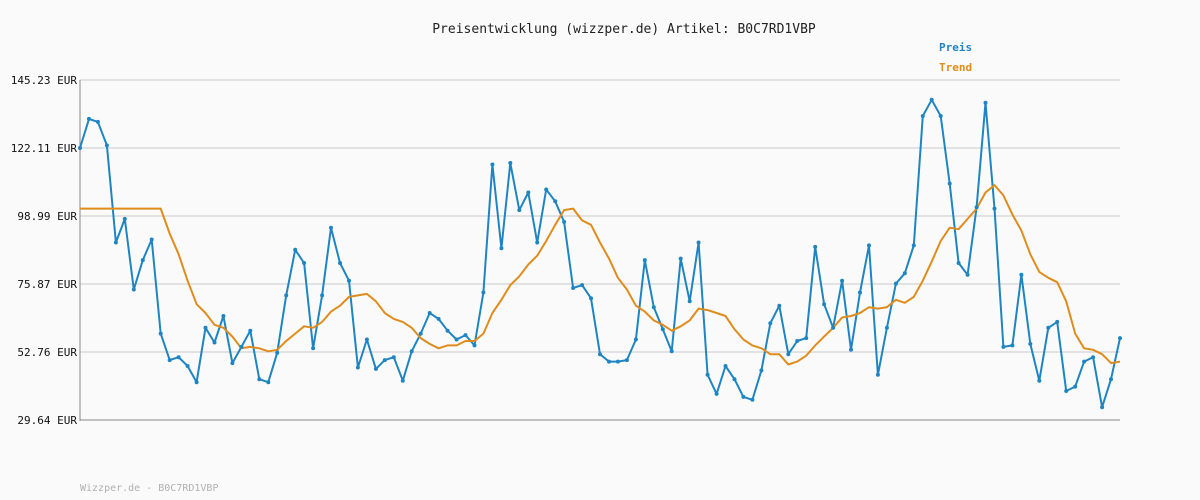  What do you see at coordinates (955, 47) in the screenshot?
I see `legend-preis: Preis` at bounding box center [955, 47].